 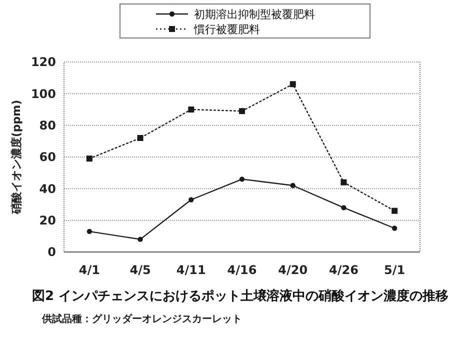 What do you see at coordinates (140, 270) in the screenshot?
I see `x-tick-label: 4/5` at bounding box center [140, 270].